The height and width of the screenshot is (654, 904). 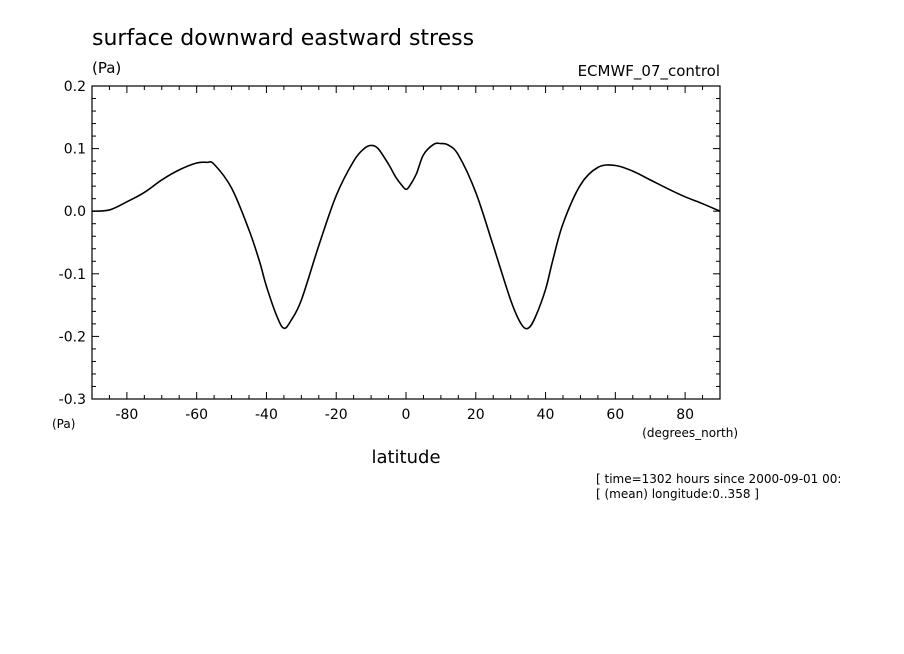 What do you see at coordinates (75, 212) in the screenshot?
I see `y-tick-label: 0.0` at bounding box center [75, 212].